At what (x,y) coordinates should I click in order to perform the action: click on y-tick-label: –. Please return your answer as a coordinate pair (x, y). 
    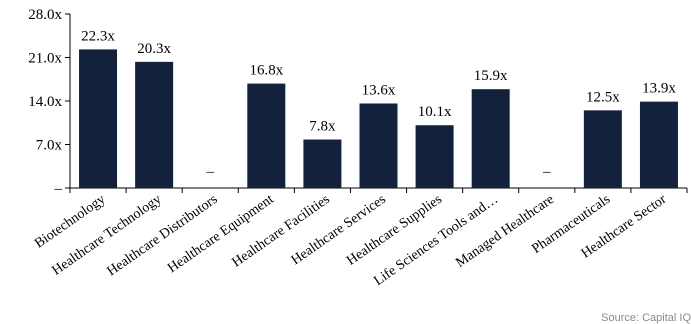
    Looking at the image, I should click on (58, 189).